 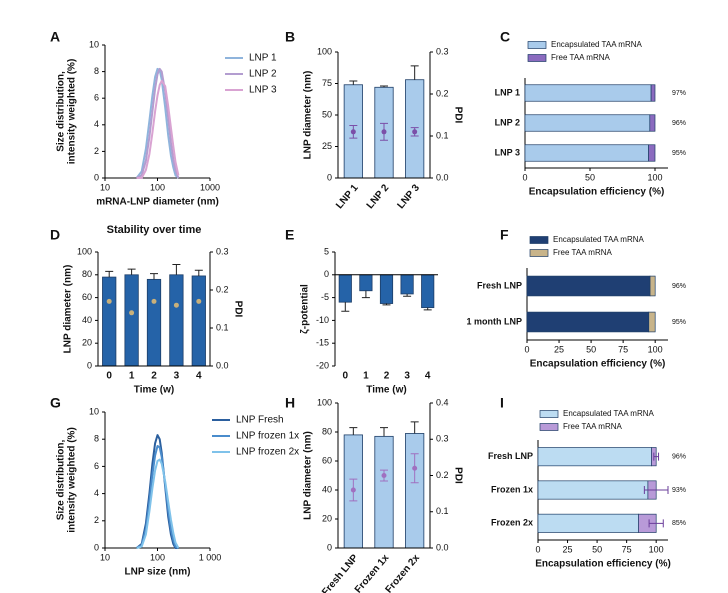 What do you see at coordinates (512, 489) in the screenshot?
I see `y-tick-label: Frozen 1x` at bounding box center [512, 489].